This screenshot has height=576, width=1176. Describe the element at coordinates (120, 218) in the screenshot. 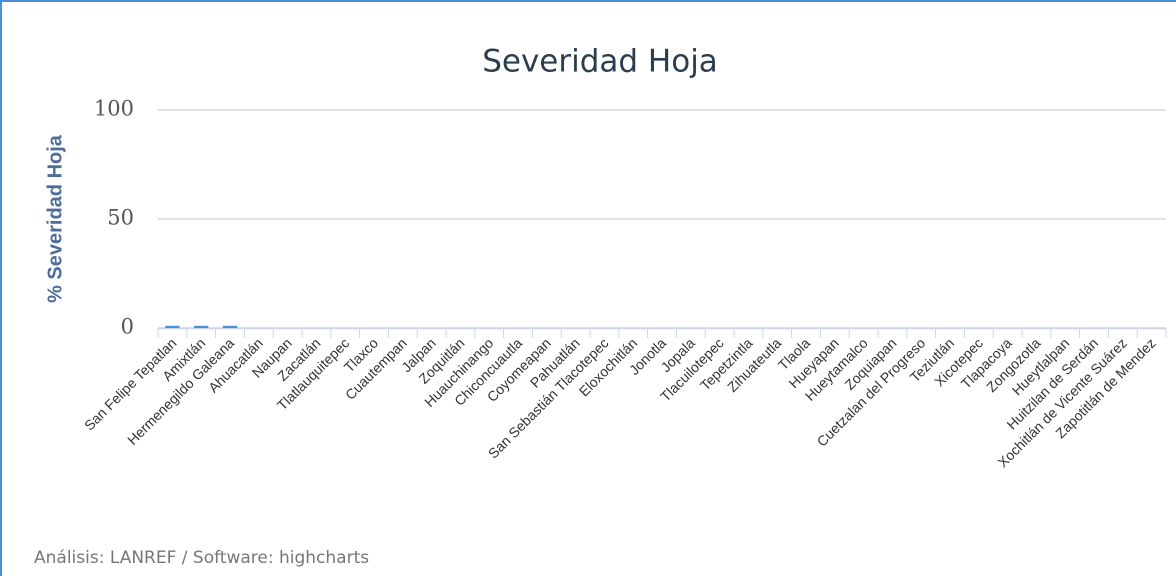

I see `y-tick-label: 50` at that location.